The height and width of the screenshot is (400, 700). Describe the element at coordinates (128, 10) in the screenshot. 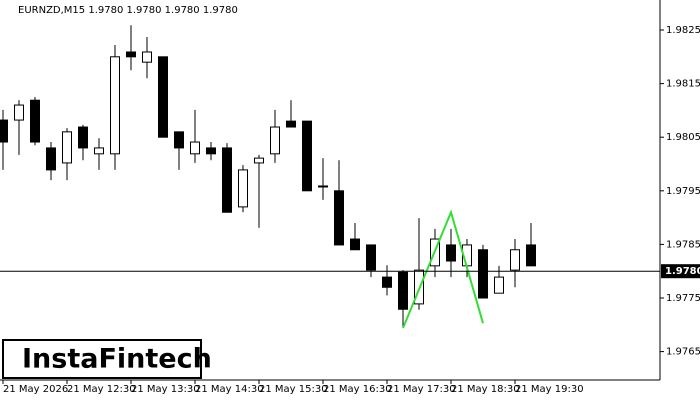

I see `chart-title: EURNZD,M15 1.9780 1.9780 1.9780 1.9780` at that location.